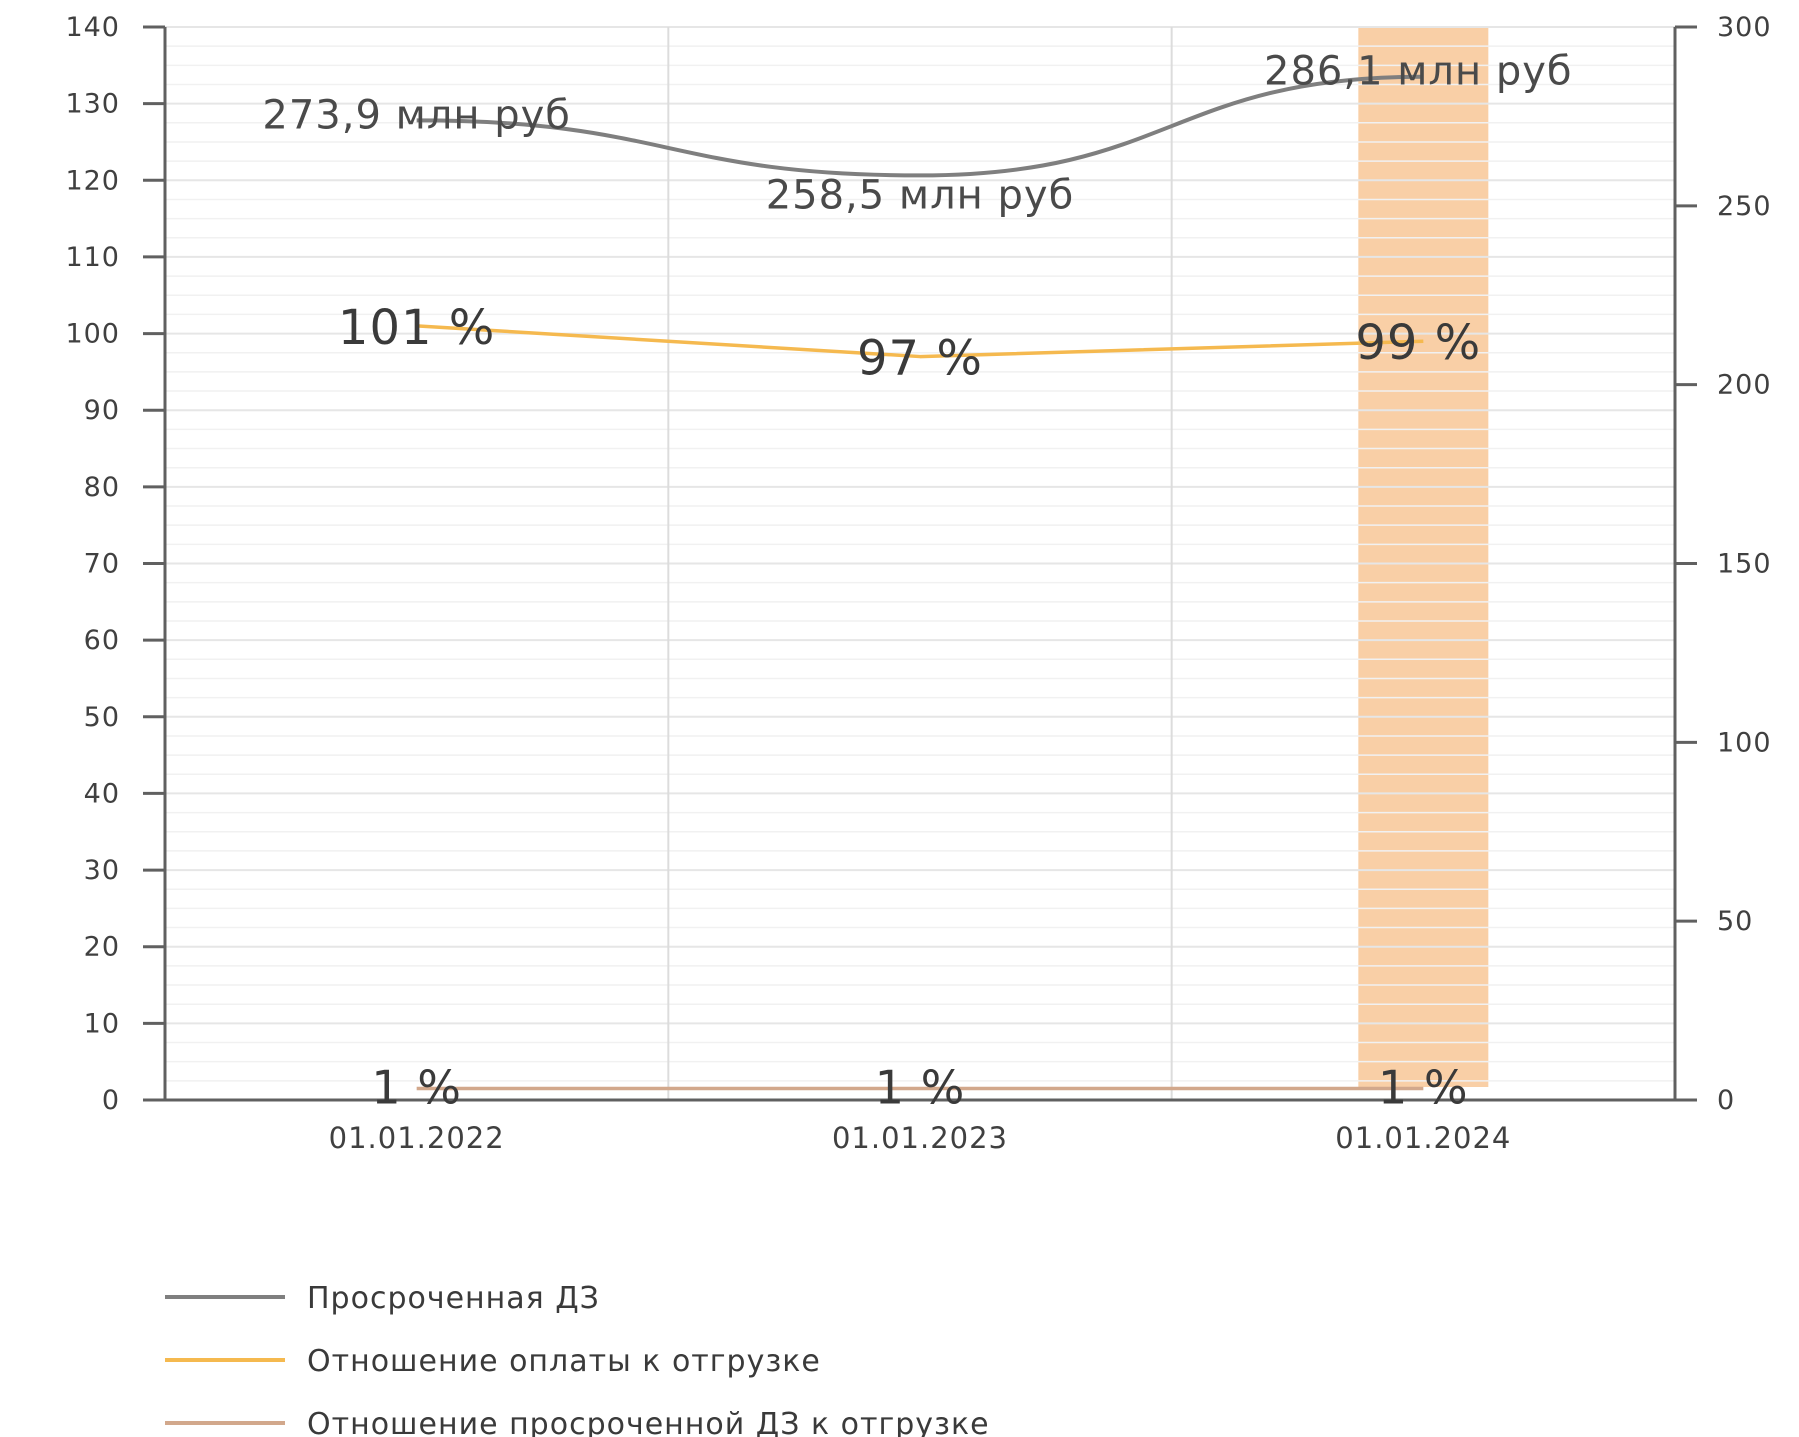 The width and height of the screenshot is (1799, 1437). I want to click on data-label: 273,9 млн руб, so click(416, 115).